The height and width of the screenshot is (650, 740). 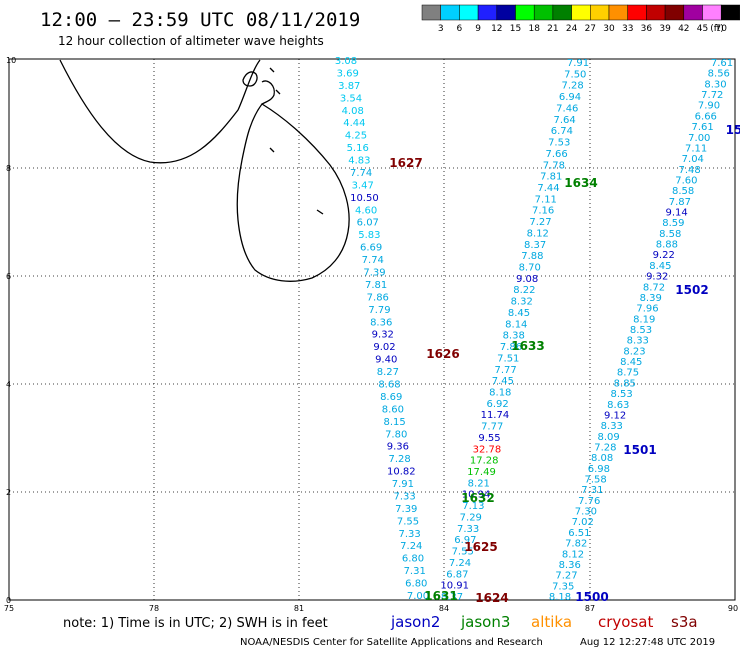 I want to click on wave-height-label: 7.66, so click(x=556, y=154).